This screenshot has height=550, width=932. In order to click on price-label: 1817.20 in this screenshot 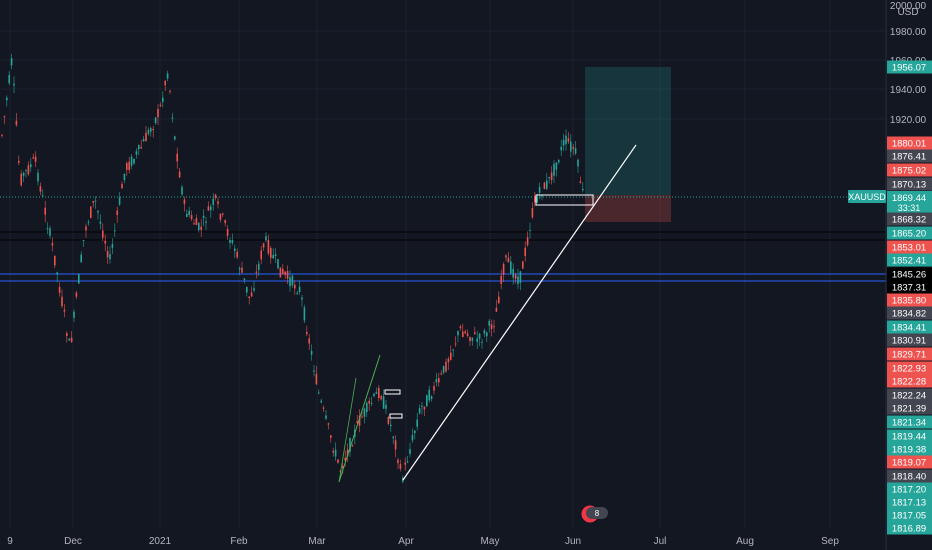, I will do `click(909, 489)`.